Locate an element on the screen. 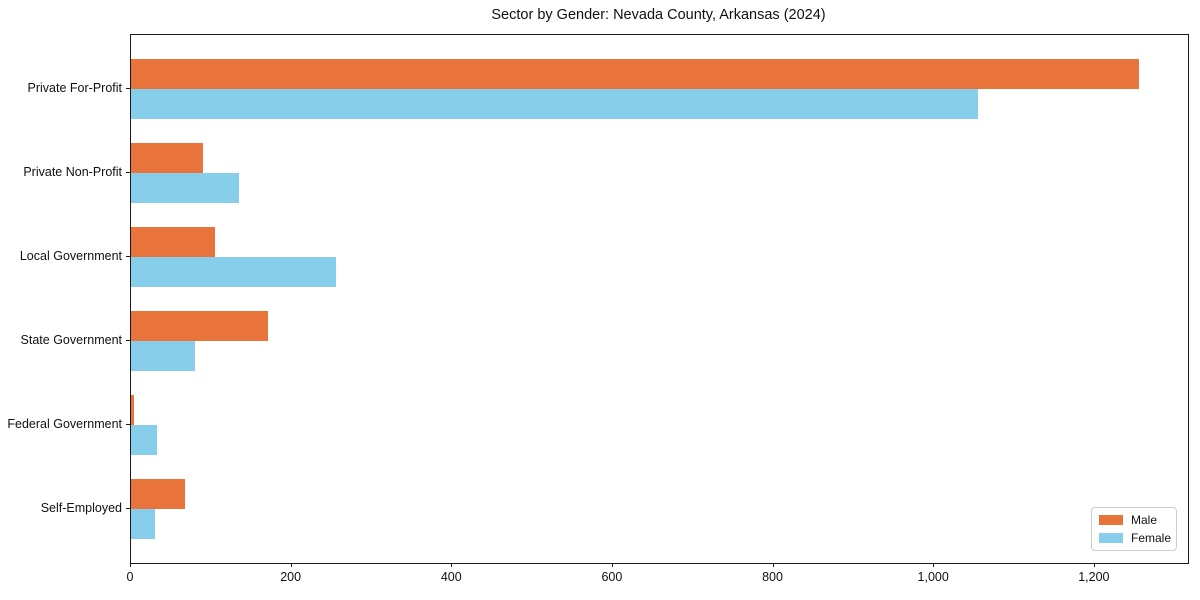  y-tick-label: Self-Employed is located at coordinates (81, 508).